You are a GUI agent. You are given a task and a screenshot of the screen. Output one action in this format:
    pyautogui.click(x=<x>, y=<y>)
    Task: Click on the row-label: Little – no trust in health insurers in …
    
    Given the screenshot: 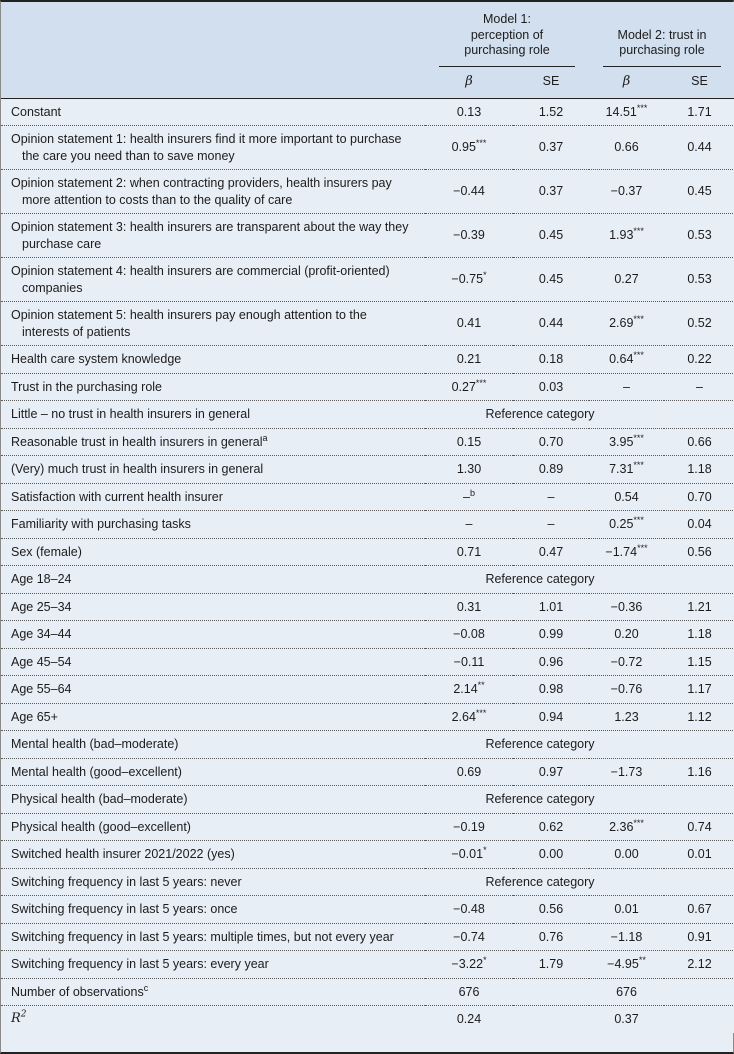 What is the action you would take?
    pyautogui.click(x=131, y=414)
    